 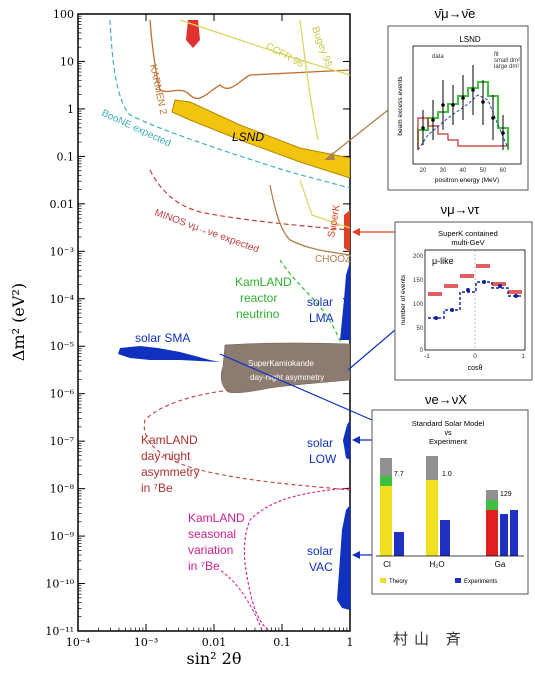 What do you see at coordinates (345, 301) in the screenshot?
I see `region-solar-lma` at bounding box center [345, 301].